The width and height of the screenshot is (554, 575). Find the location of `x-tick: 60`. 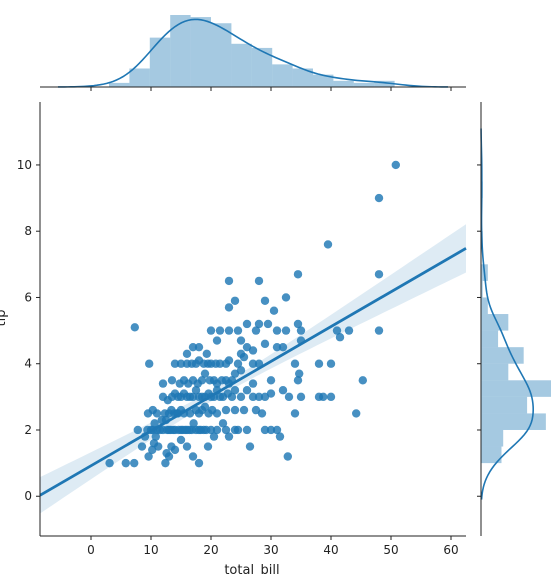

x-tick: 60 is located at coordinates (451, 546).